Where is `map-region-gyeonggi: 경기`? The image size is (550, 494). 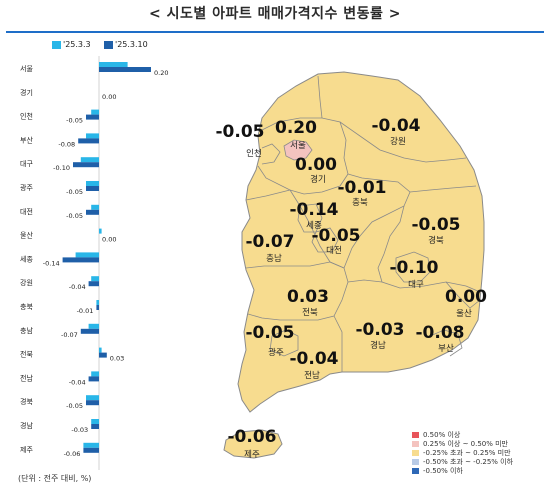 map-region-gyeonggi: 경기 is located at coordinates (318, 179).